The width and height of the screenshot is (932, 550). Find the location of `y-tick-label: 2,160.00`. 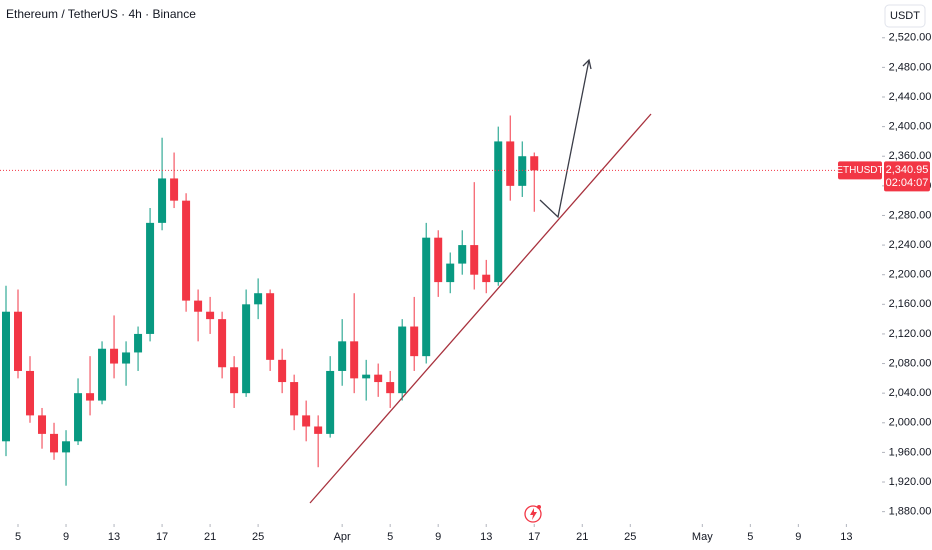

y-tick-label: 2,160.00 is located at coordinates (910, 304).